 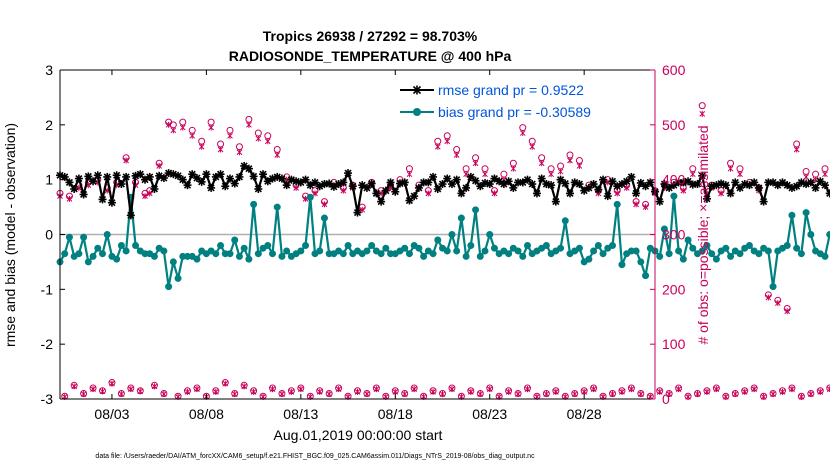 What do you see at coordinates (674, 289) in the screenshot?
I see `right-tick-label: 200` at bounding box center [674, 289].